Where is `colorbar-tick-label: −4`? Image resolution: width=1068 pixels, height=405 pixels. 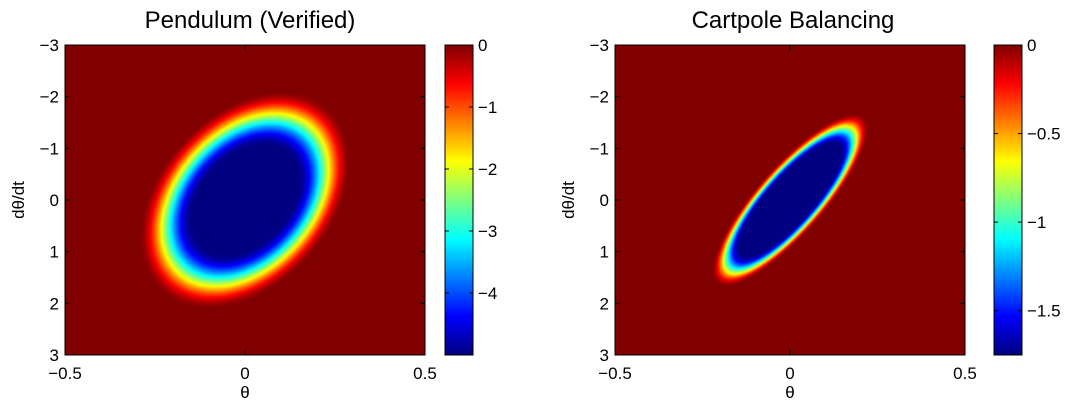
colorbar-tick-label: −4 is located at coordinates (487, 293).